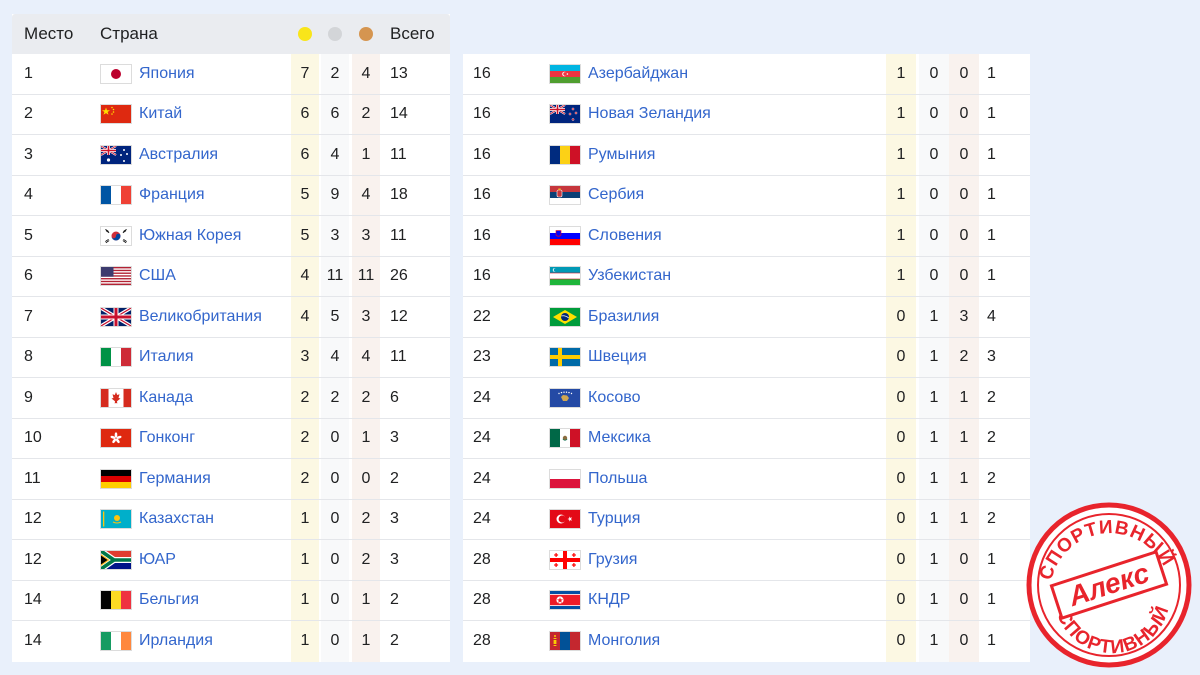  Describe the element at coordinates (172, 195) in the screenshot. I see `country-link: Франция` at that location.